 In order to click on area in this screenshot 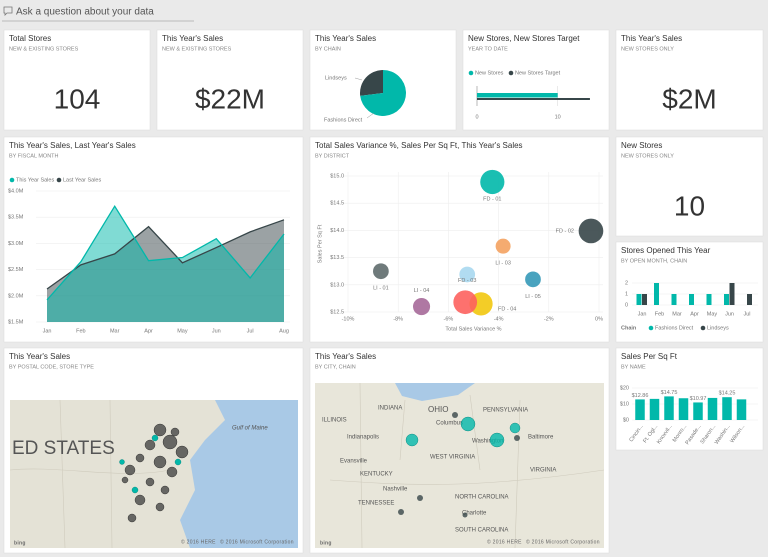, I will do `click(165, 264)`.